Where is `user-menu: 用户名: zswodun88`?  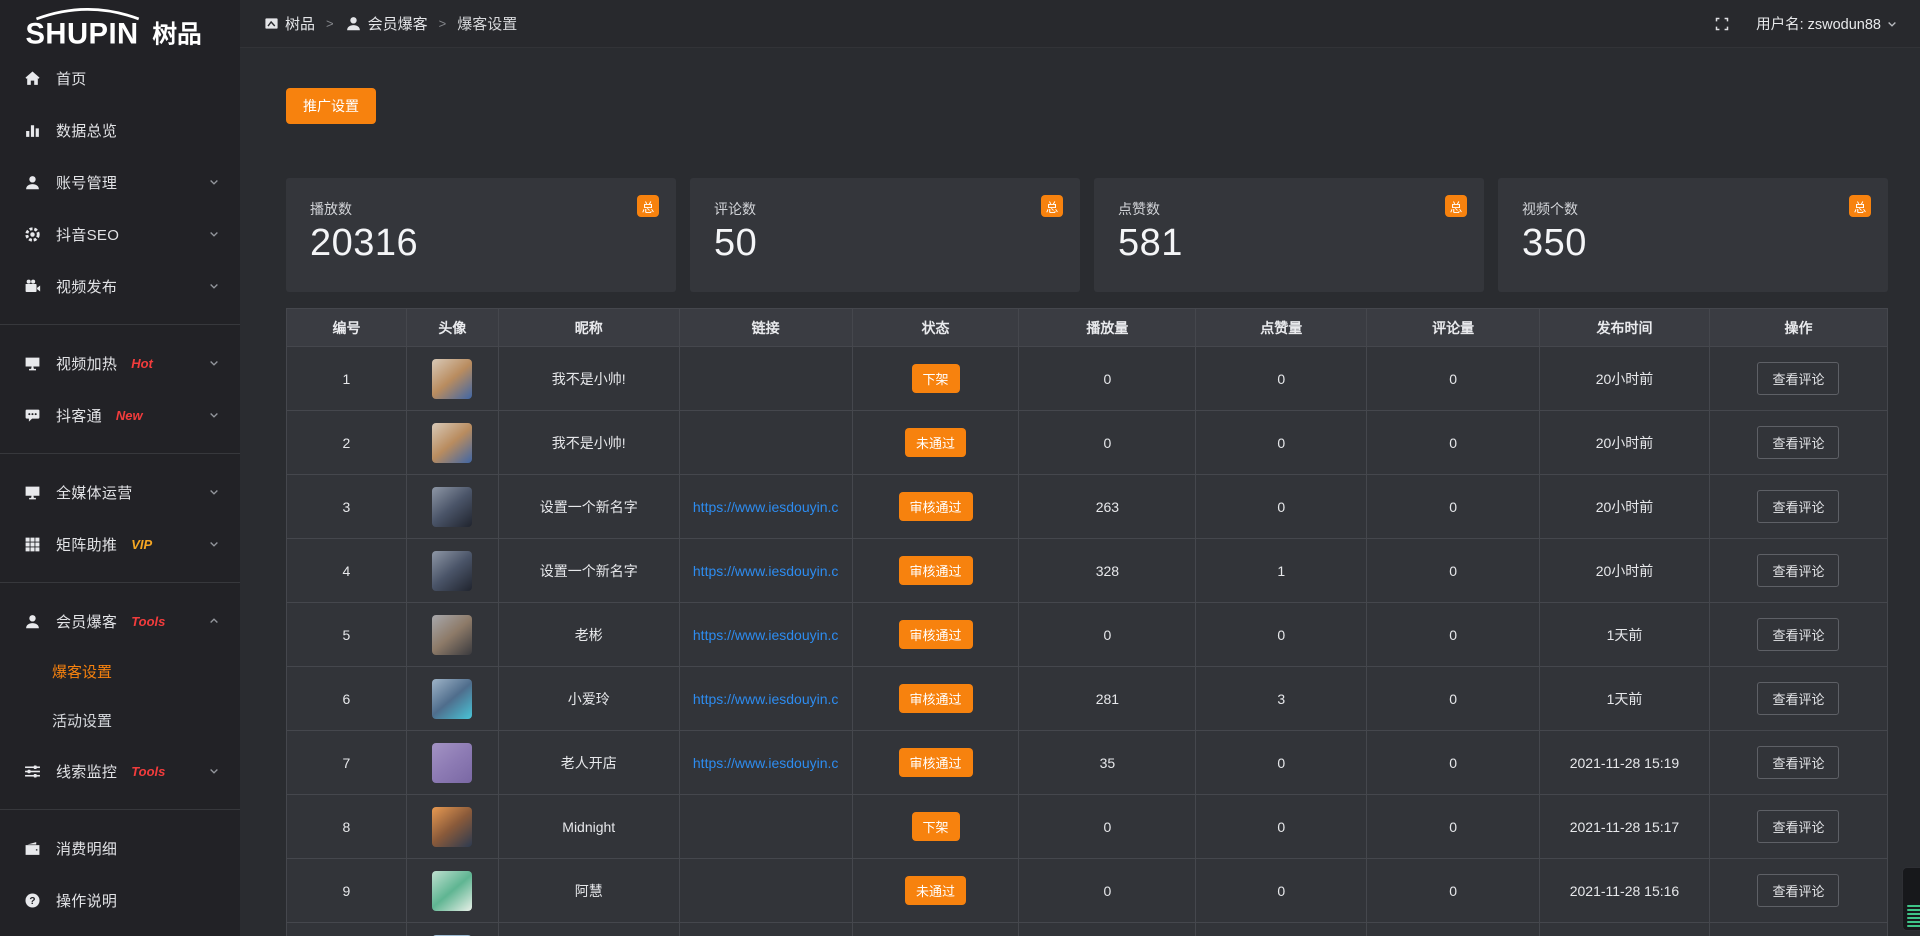
user-menu: 用户名: zswodun88 is located at coordinates (1827, 23).